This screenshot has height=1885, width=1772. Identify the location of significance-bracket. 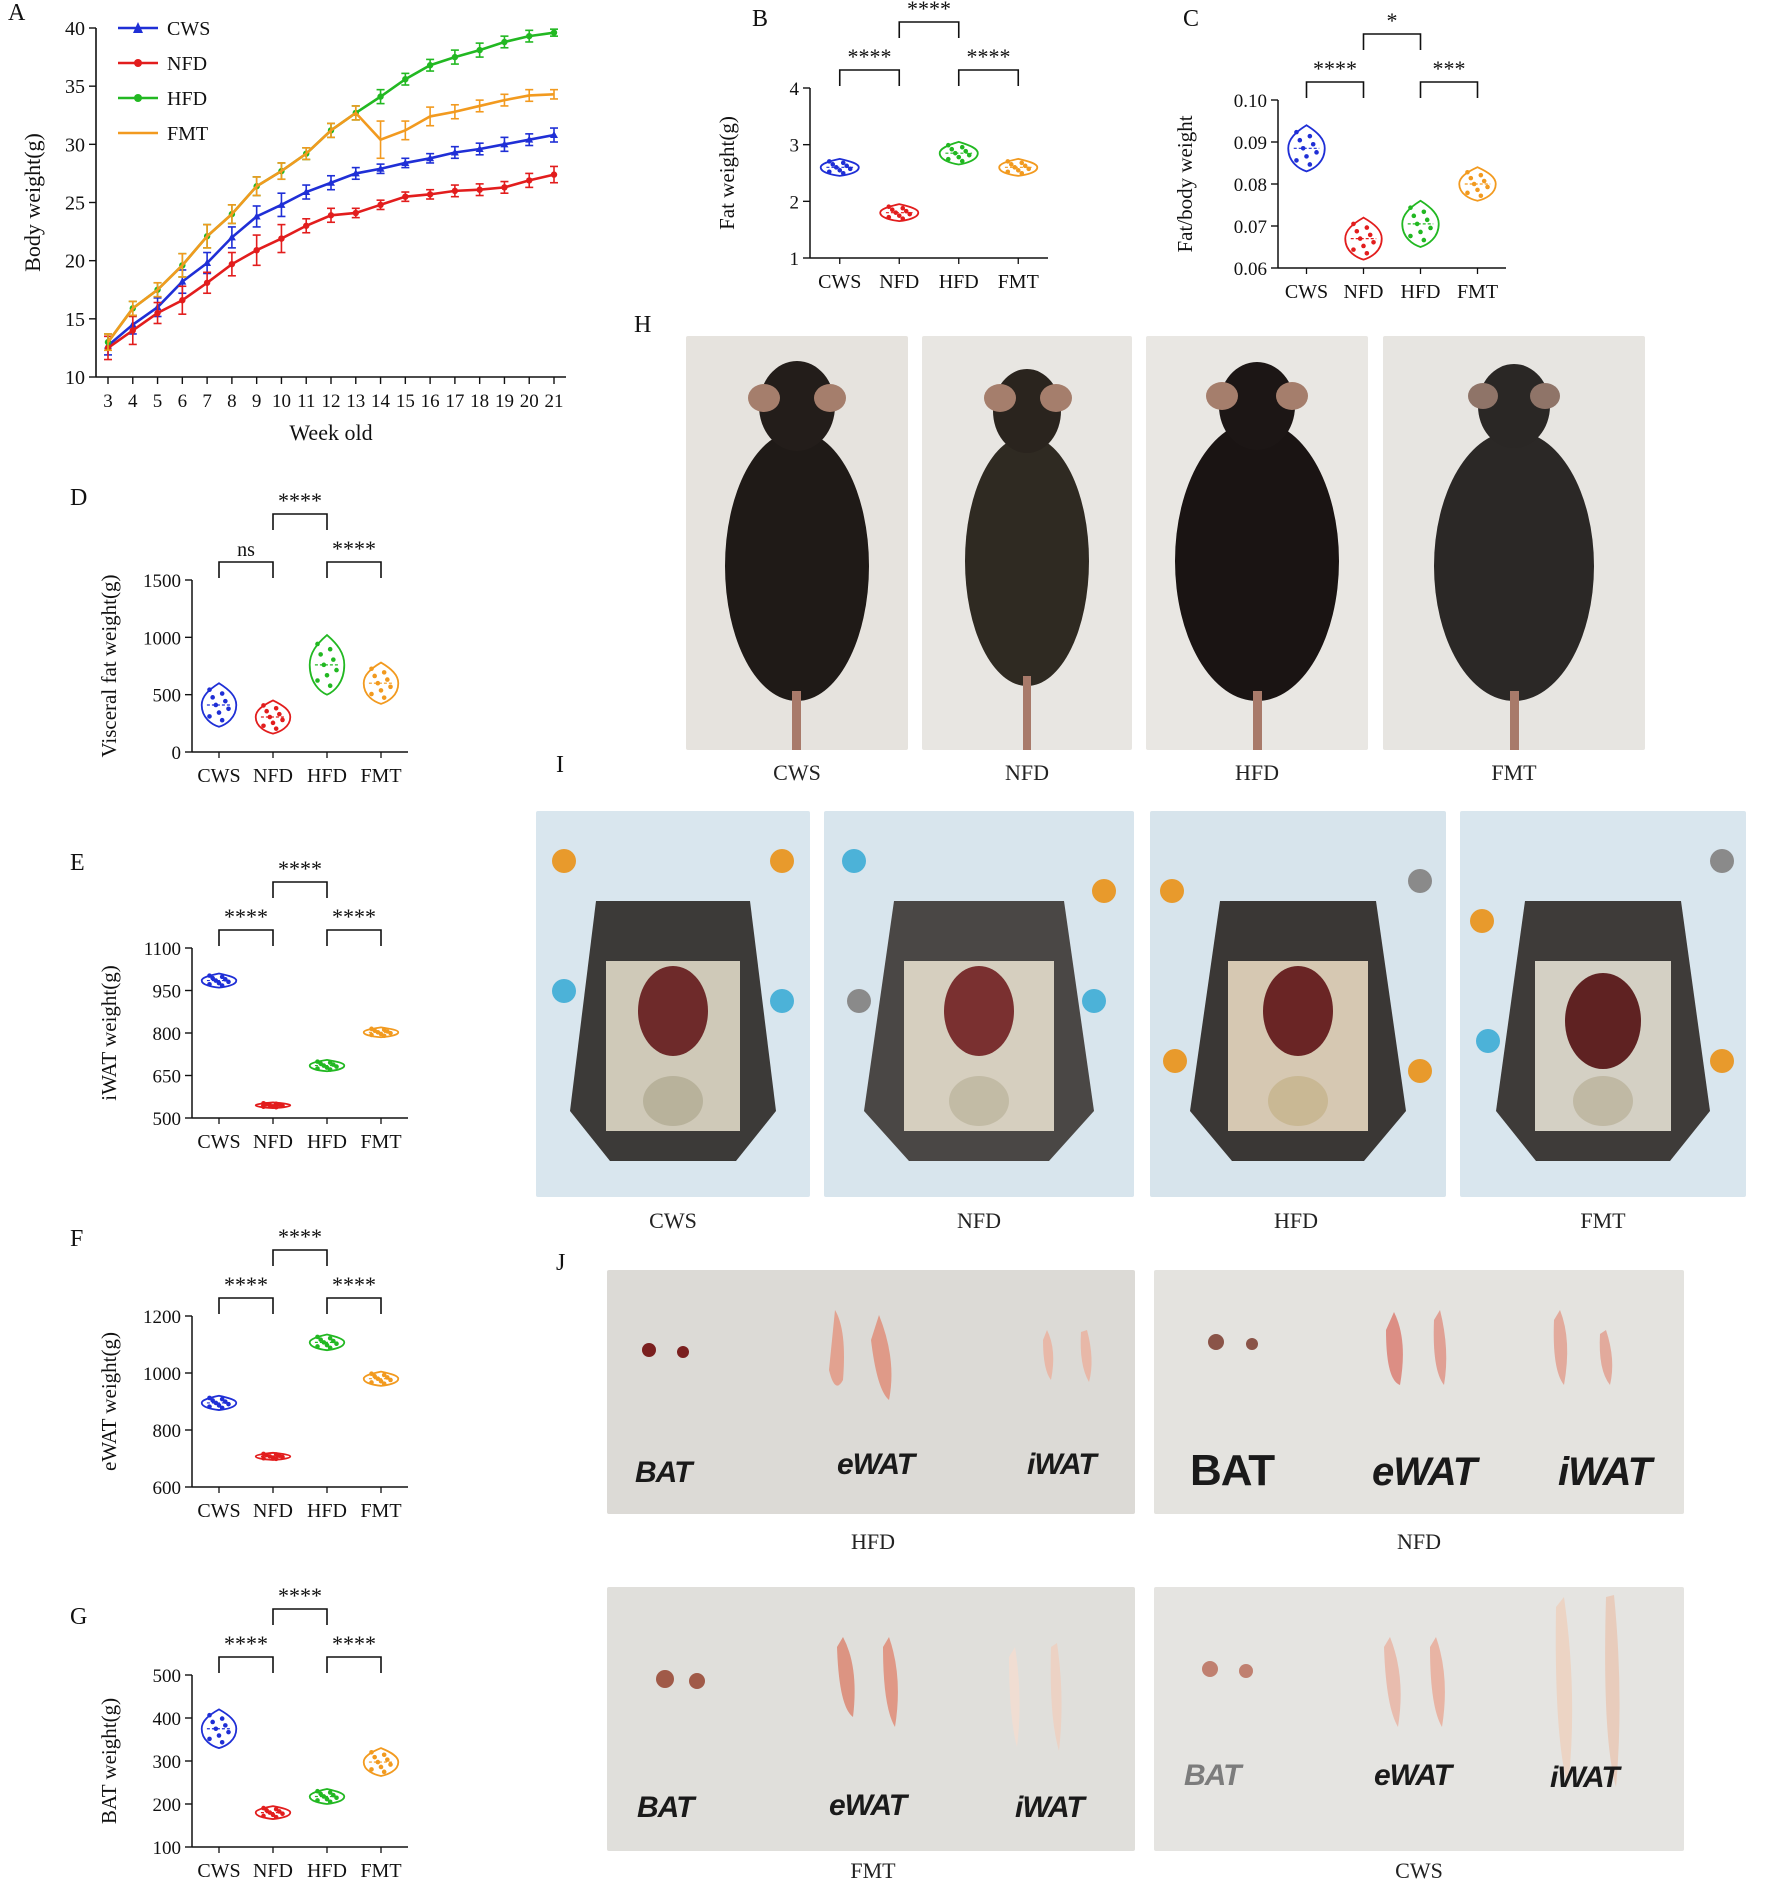
(1335, 89).